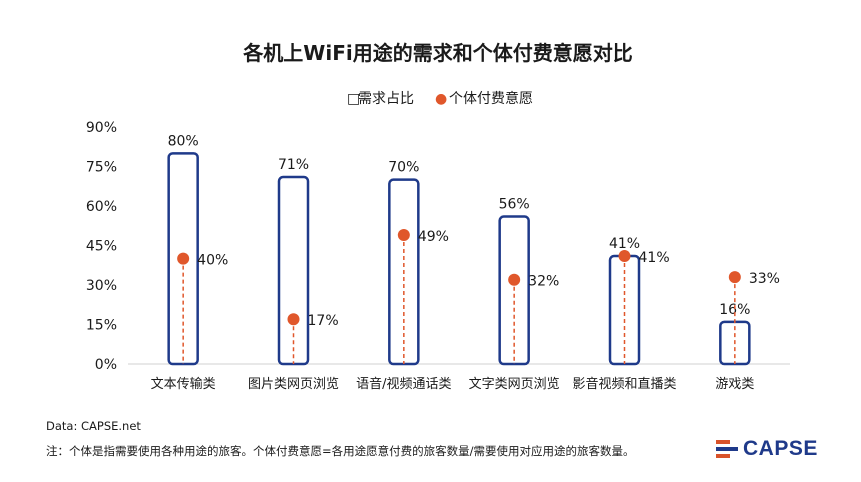 The height and width of the screenshot is (482, 861). I want to click on legend-bar-symbol: □, so click(353, 99).